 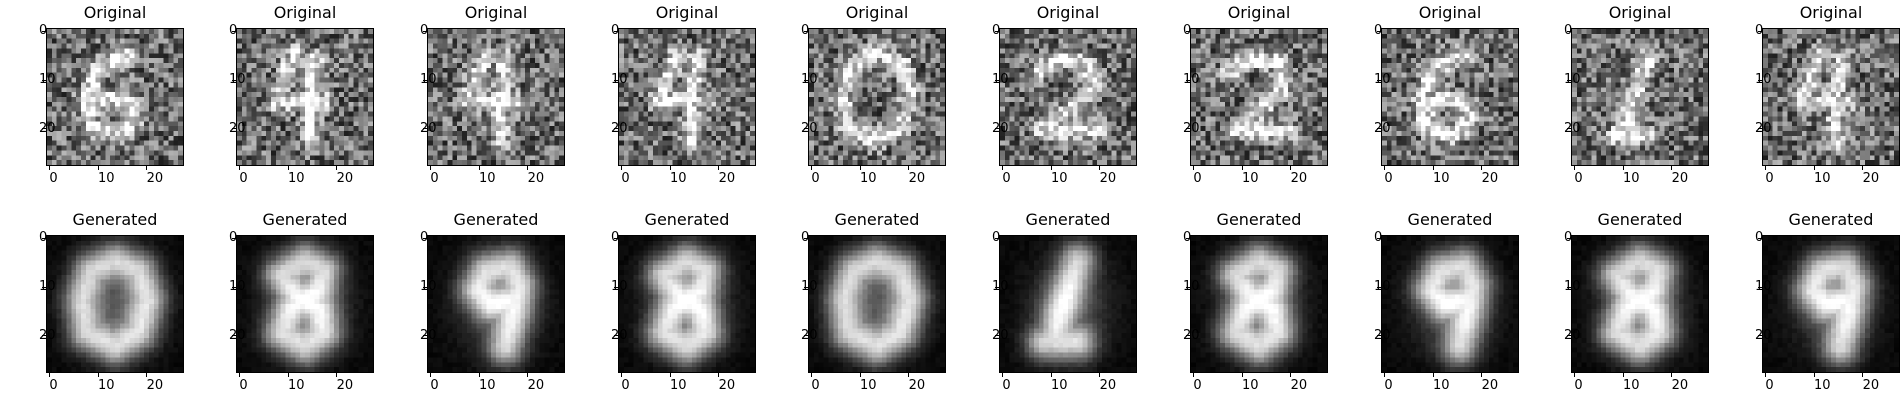 What do you see at coordinates (873, 302) in the screenshot?
I see `generated-panel-5: Generated 0 0 10 10 20 20` at bounding box center [873, 302].